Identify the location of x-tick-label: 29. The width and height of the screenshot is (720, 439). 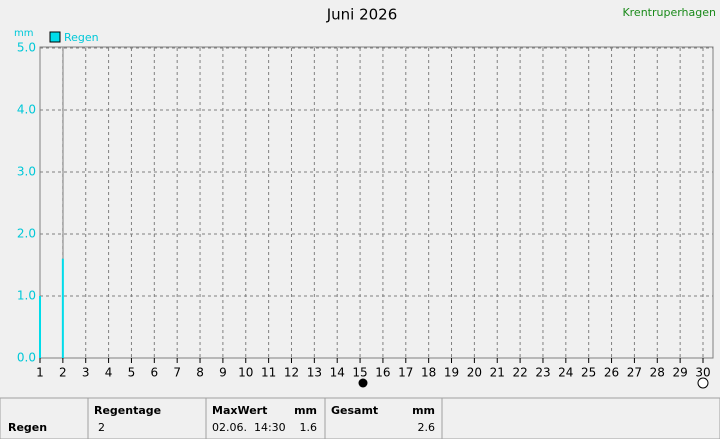
(679, 373).